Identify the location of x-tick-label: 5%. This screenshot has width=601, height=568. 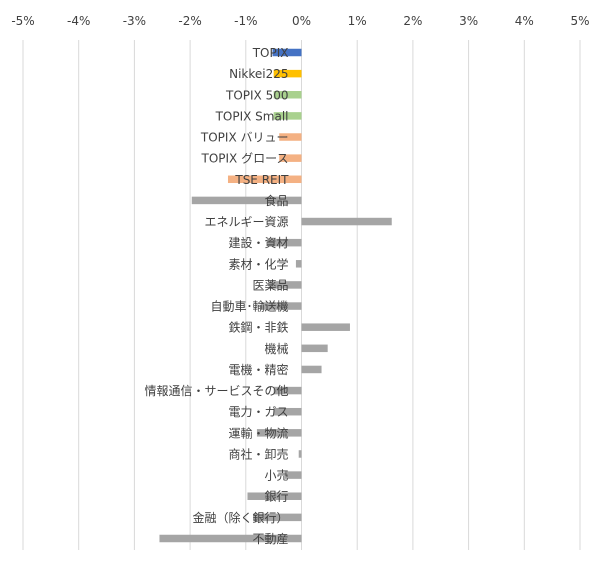
(579, 21).